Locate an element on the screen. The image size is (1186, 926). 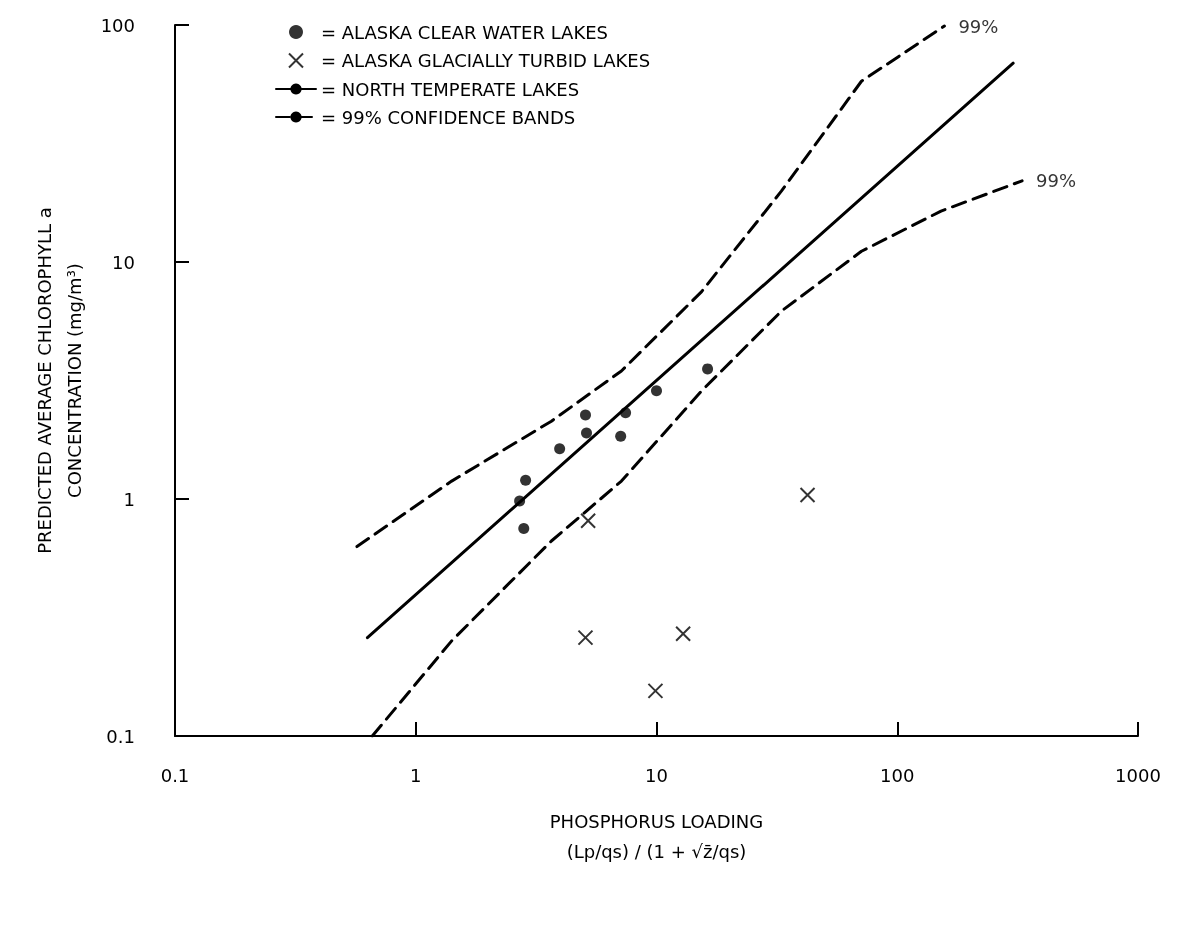
y-tick-label: 100 is located at coordinates (117, 25).